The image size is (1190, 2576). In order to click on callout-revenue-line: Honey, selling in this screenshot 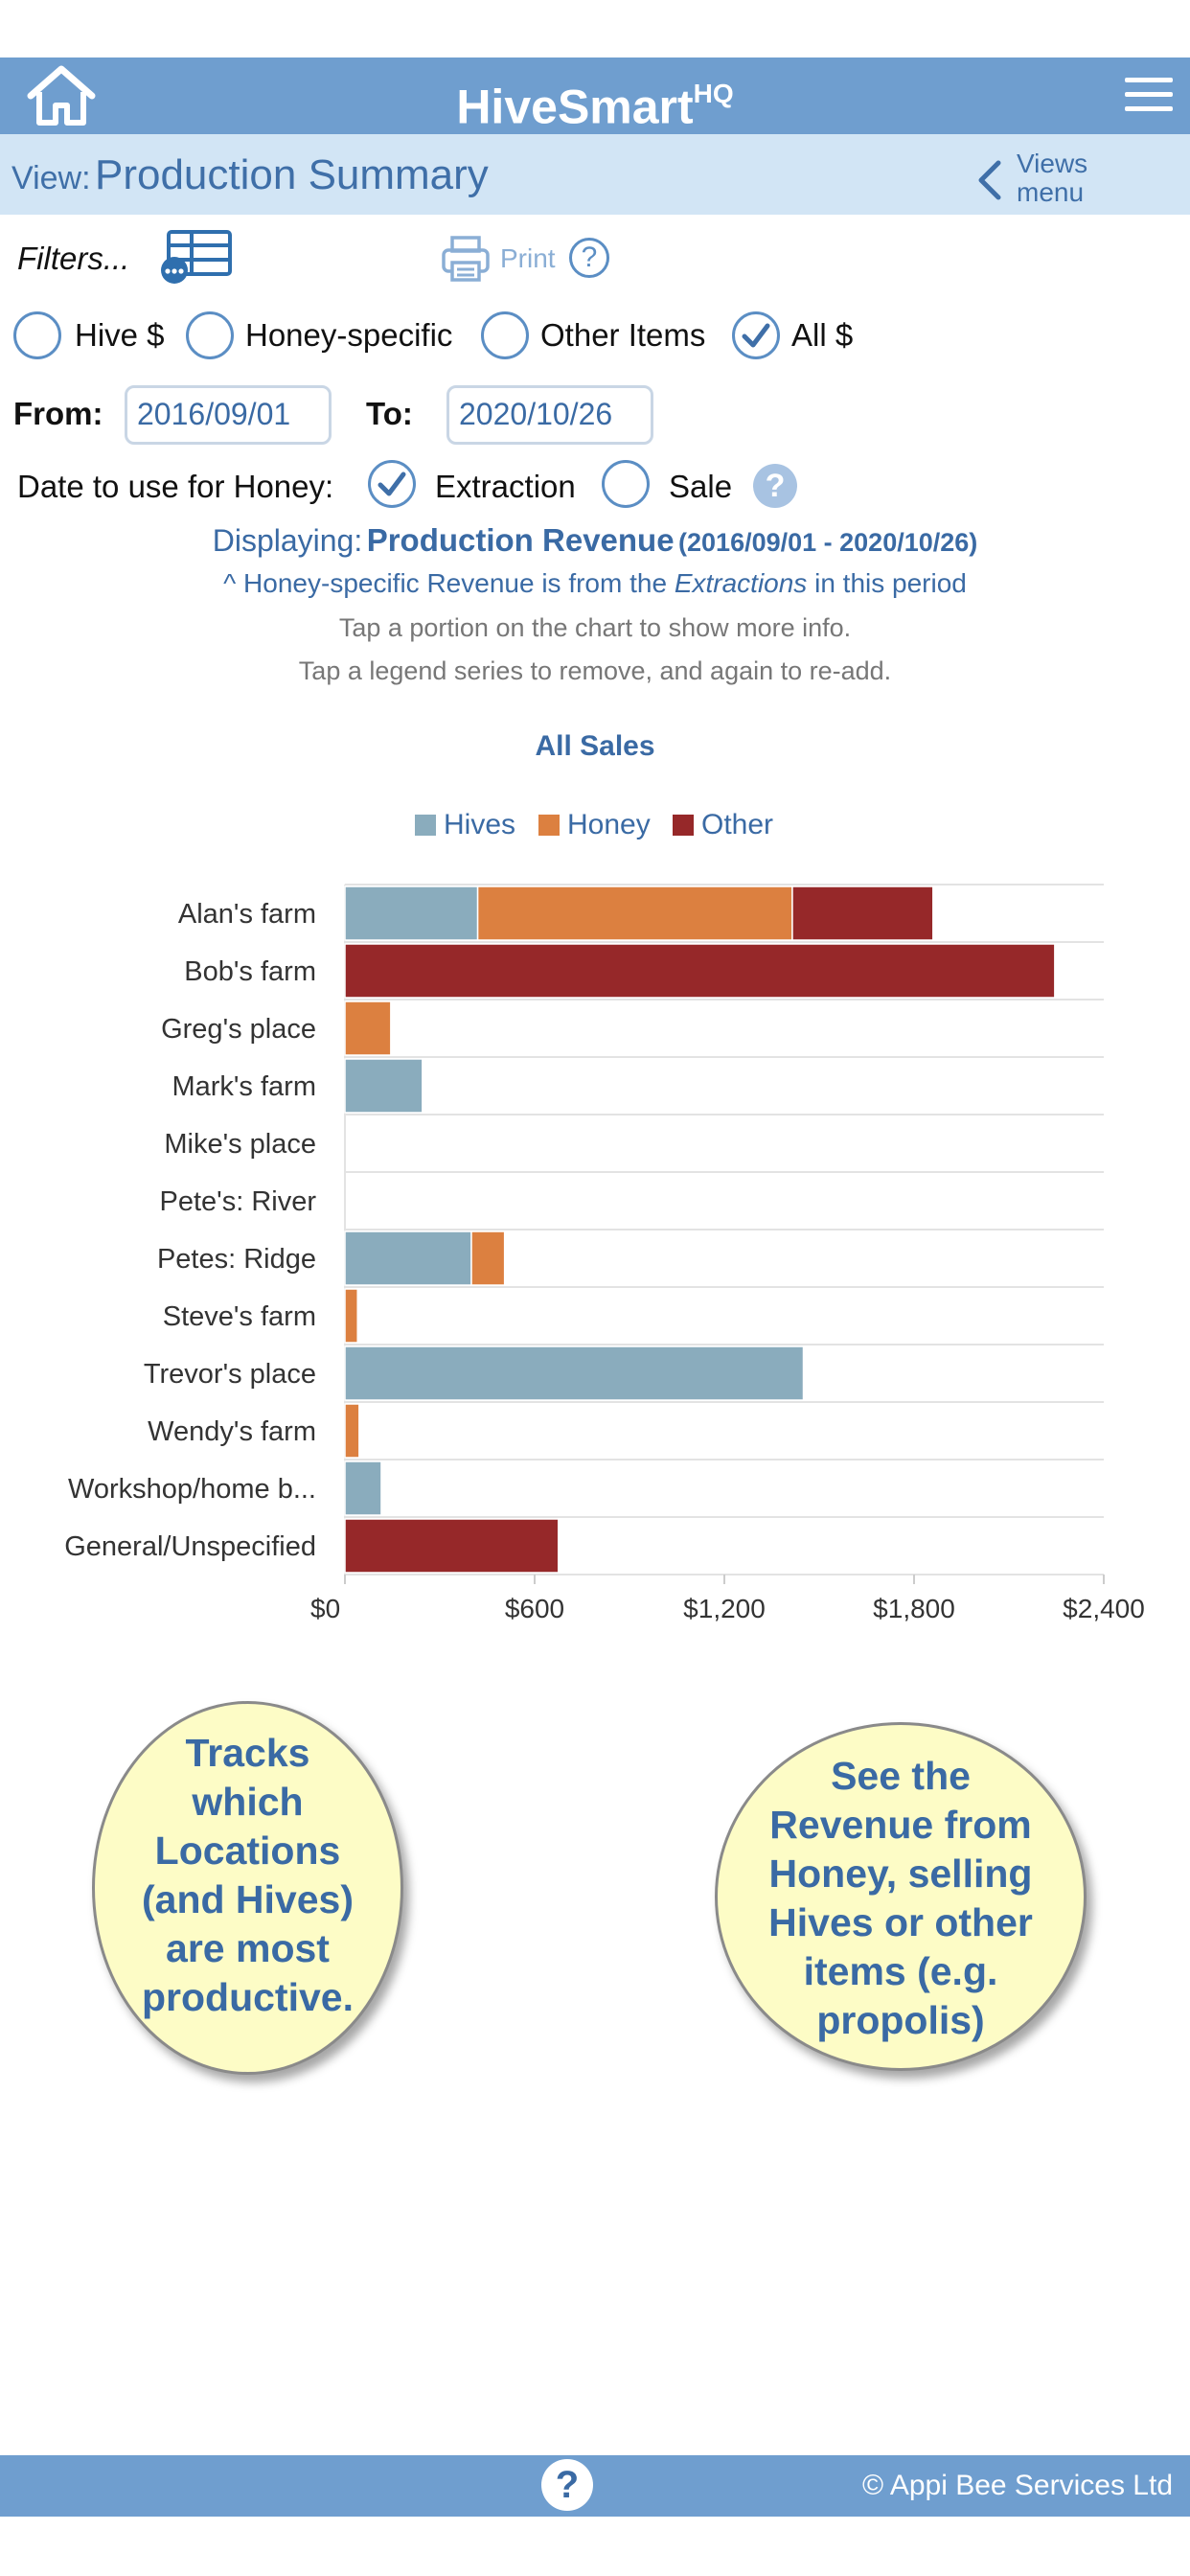, I will do `click(901, 1874)`.